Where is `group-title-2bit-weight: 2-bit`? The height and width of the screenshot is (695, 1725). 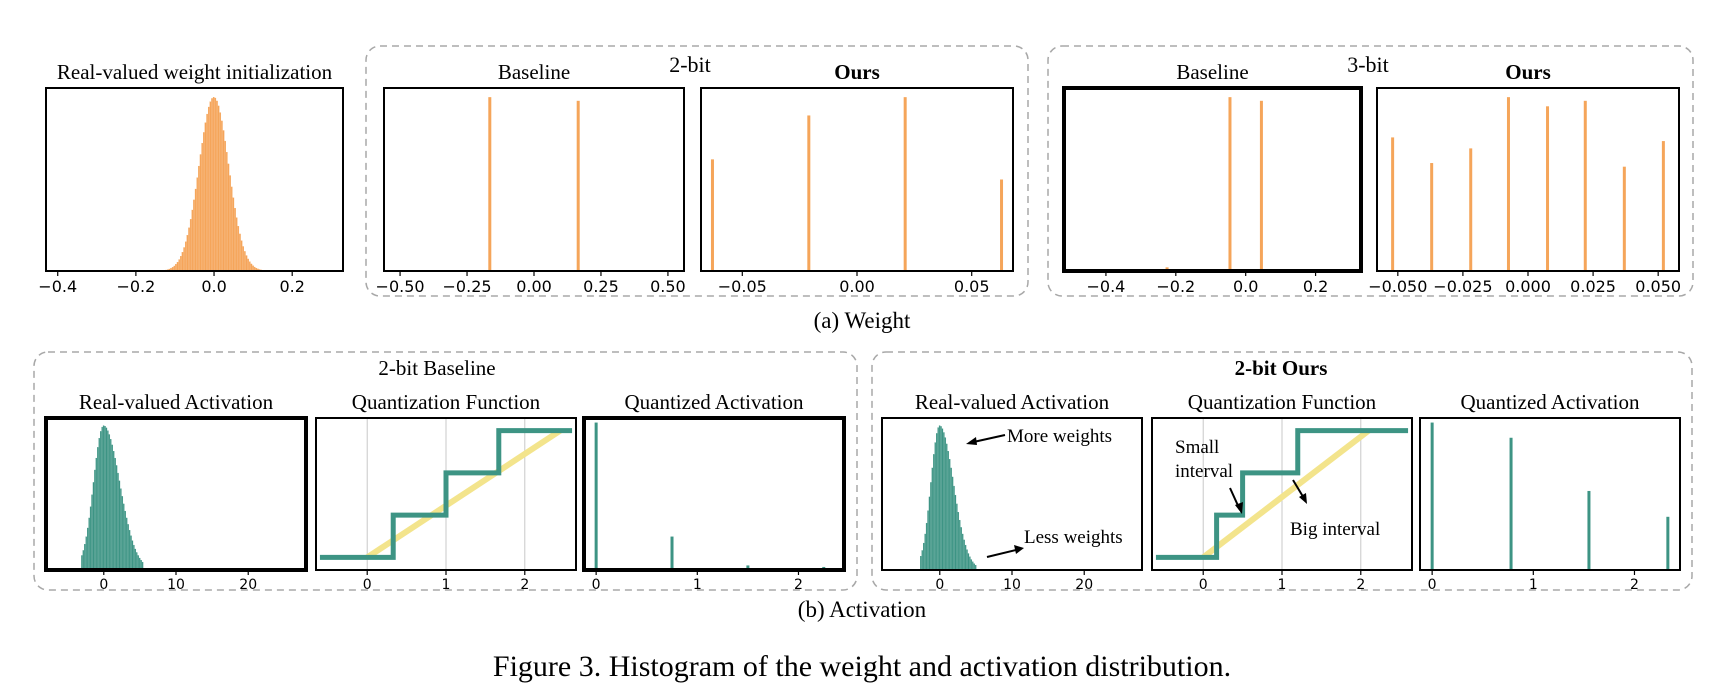
group-title-2bit-weight: 2-bit is located at coordinates (690, 64).